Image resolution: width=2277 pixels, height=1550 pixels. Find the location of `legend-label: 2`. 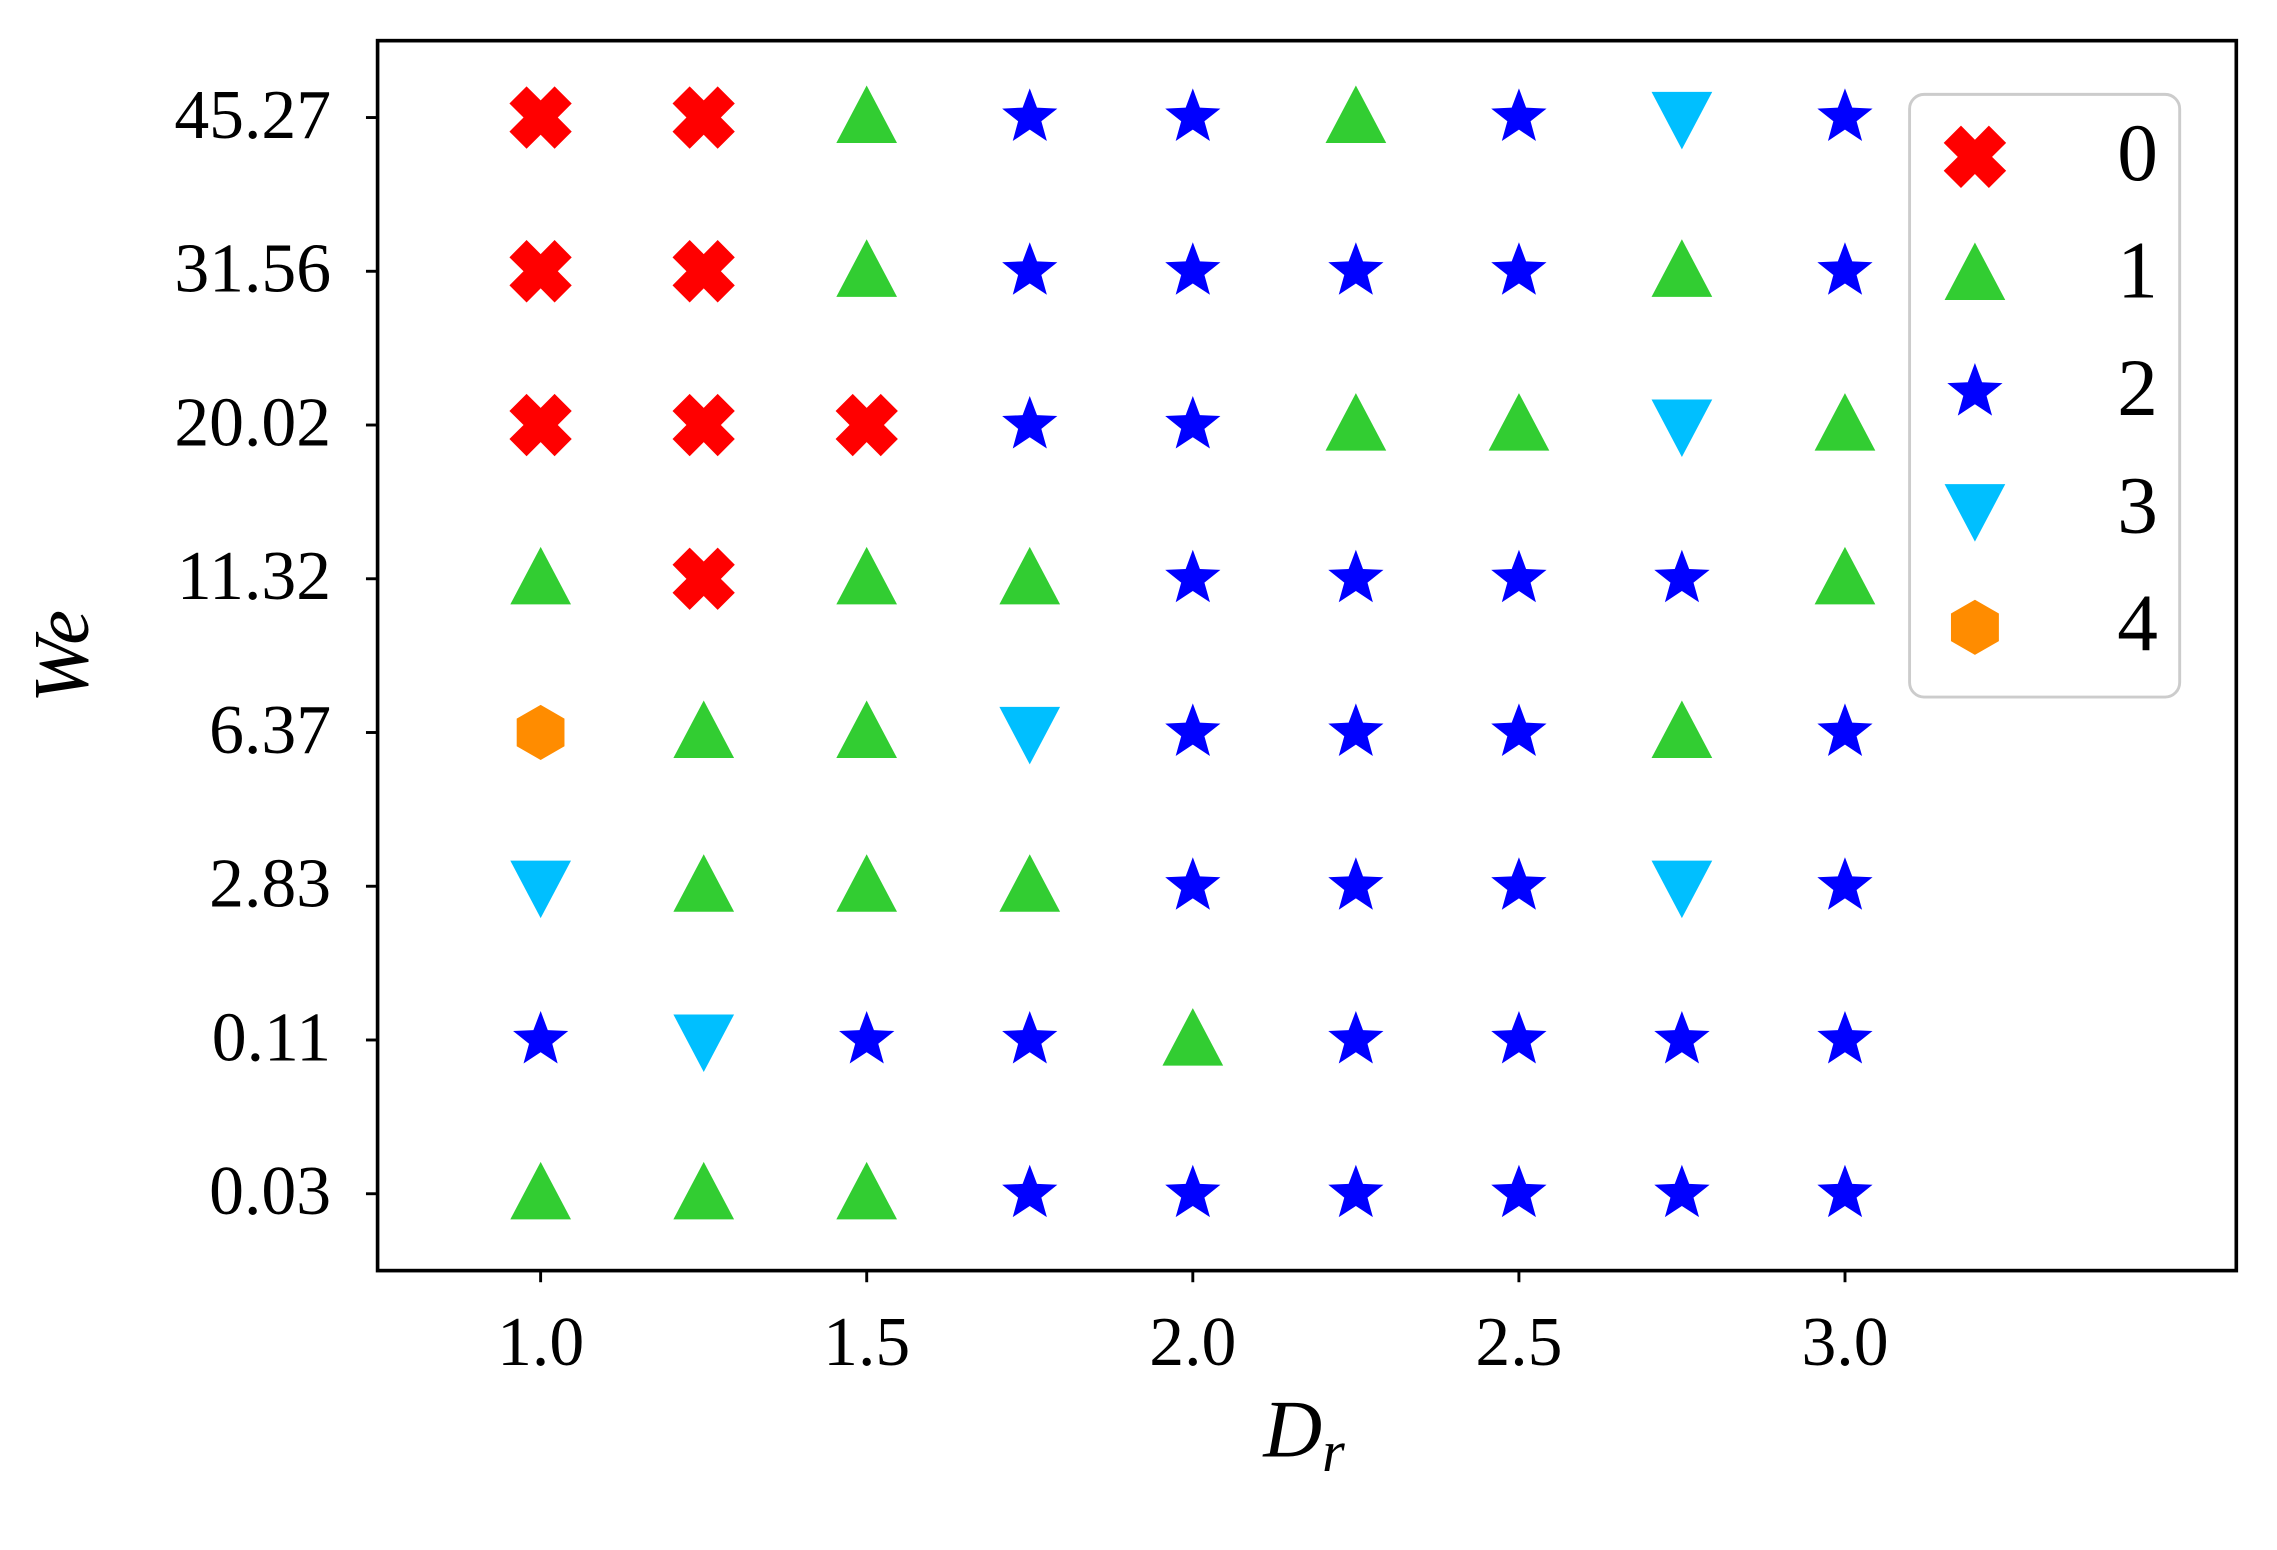

legend-label: 2 is located at coordinates (2137, 388).